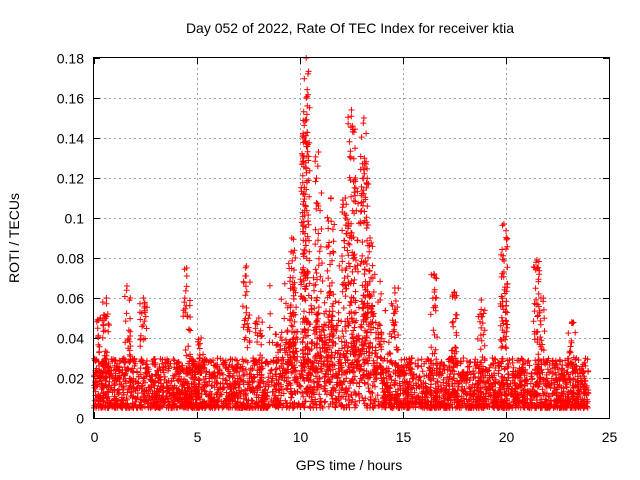 Image resolution: width=640 pixels, height=480 pixels. Describe the element at coordinates (70, 99) in the screenshot. I see `y-tick-label: 0.16` at that location.